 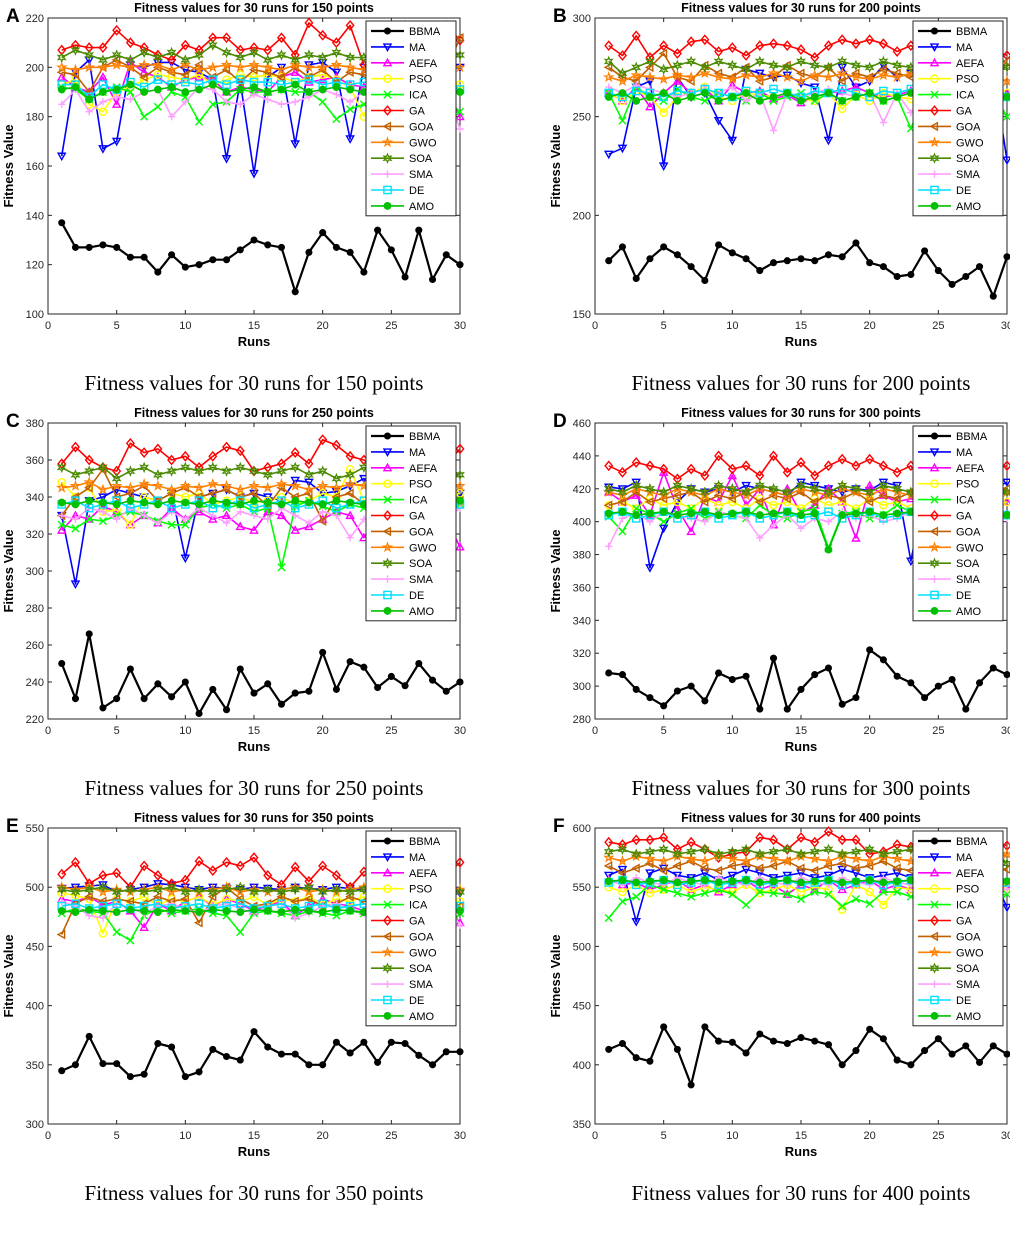 I want to click on panel-a-ylabel: Fitness Value, so click(x=8, y=165).